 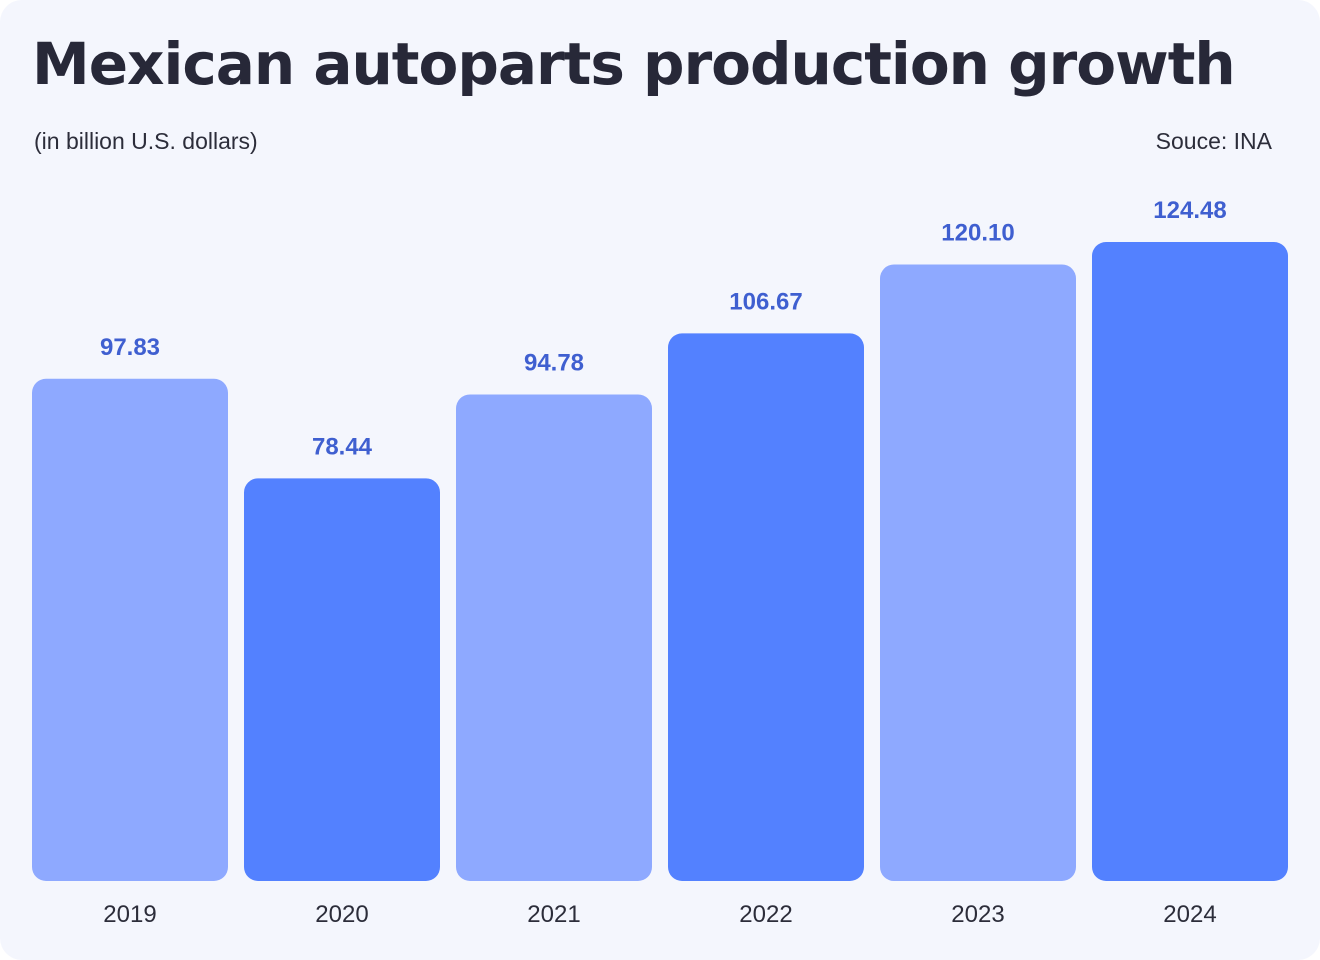 I want to click on x-tick-label-2024: 2024, so click(x=1189, y=914).